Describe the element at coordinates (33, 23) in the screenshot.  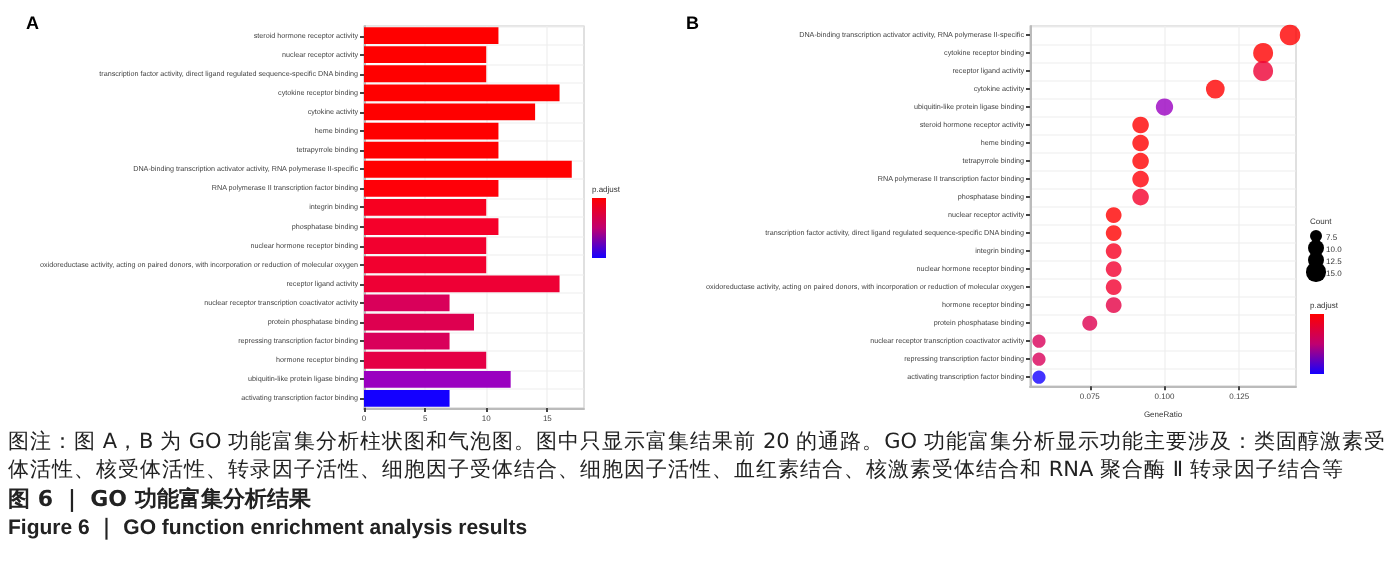
I see `text: A` at that location.